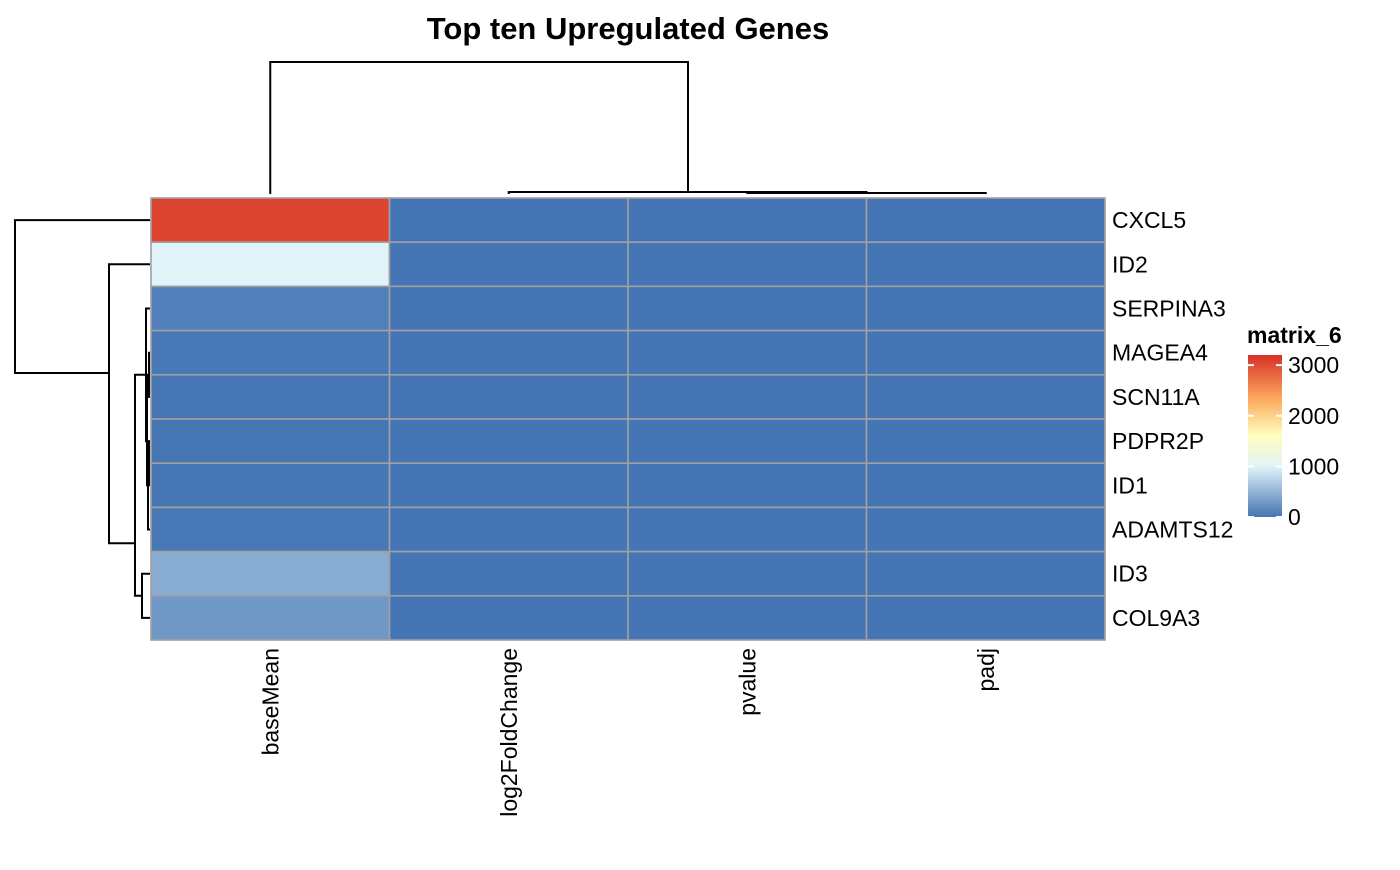 Image resolution: width=1400 pixels, height=870 pixels. What do you see at coordinates (1156, 397) in the screenshot?
I see `row-label: SCN11A` at bounding box center [1156, 397].